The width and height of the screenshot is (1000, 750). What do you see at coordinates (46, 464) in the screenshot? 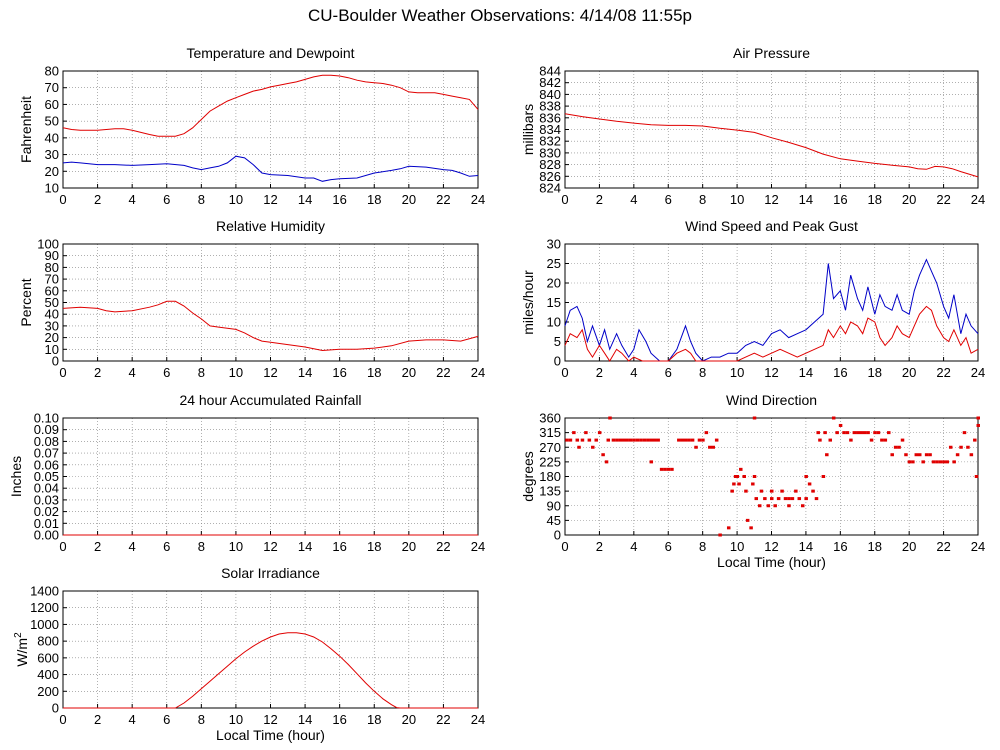
I see `y-tick-label: 0.06` at bounding box center [46, 464].